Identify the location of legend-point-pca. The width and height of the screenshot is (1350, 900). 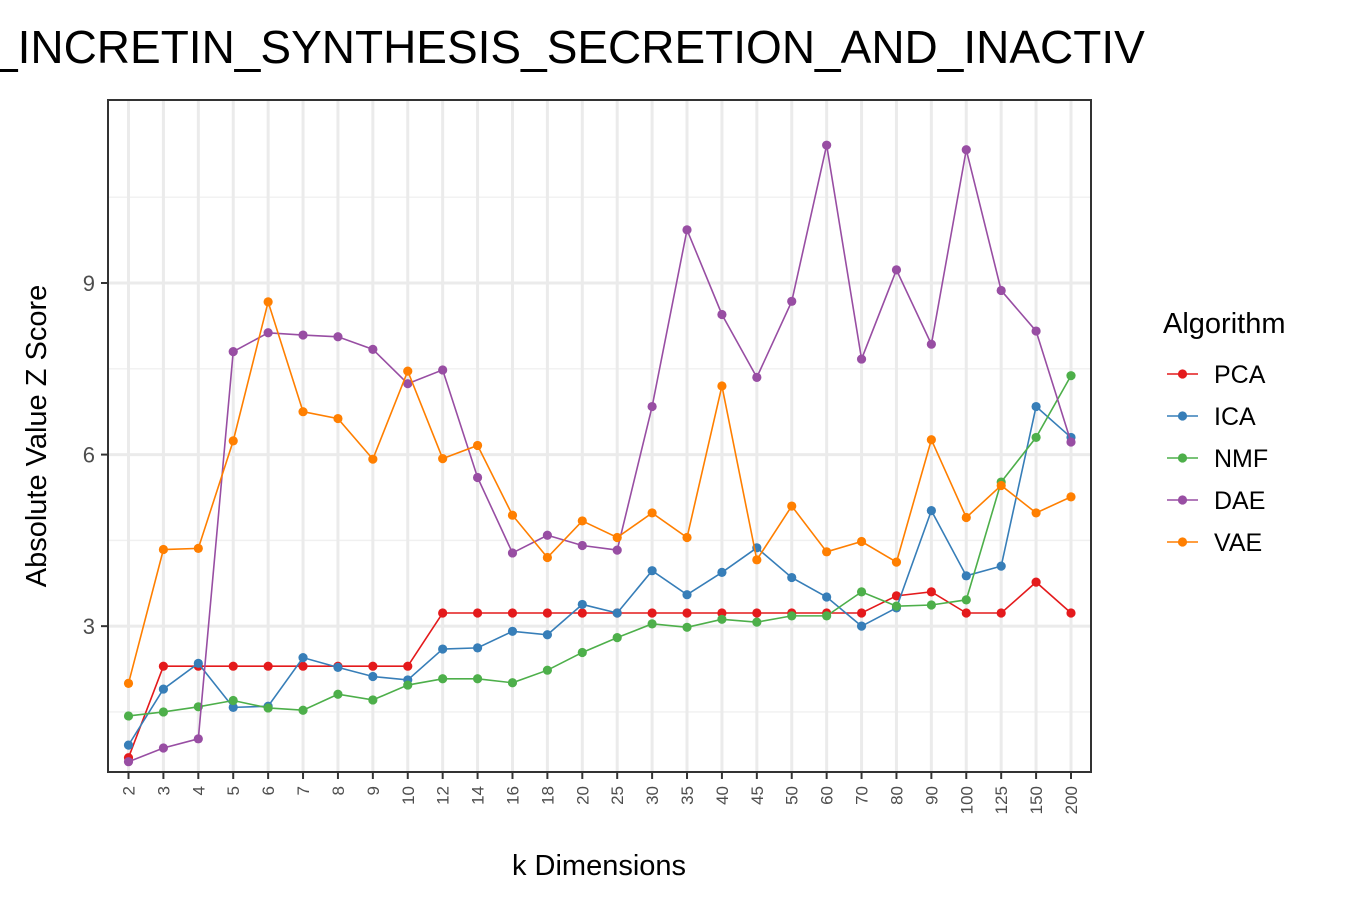
(1182, 374).